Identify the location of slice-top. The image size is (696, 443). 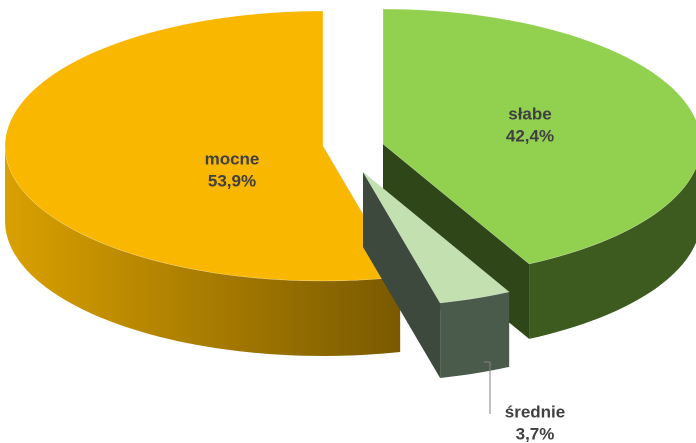
(436, 237).